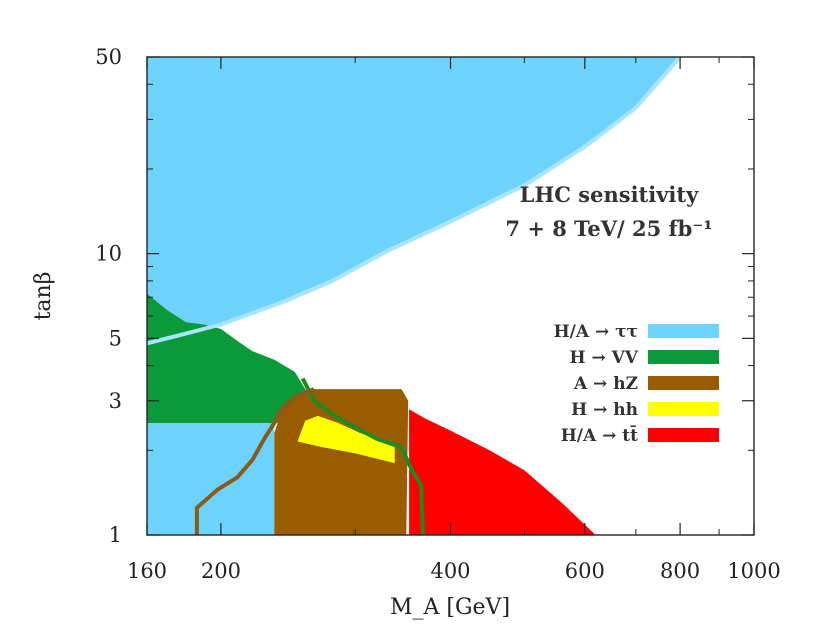 The height and width of the screenshot is (633, 815). Describe the element at coordinates (680, 571) in the screenshot. I see `x-tick-label: 800` at that location.